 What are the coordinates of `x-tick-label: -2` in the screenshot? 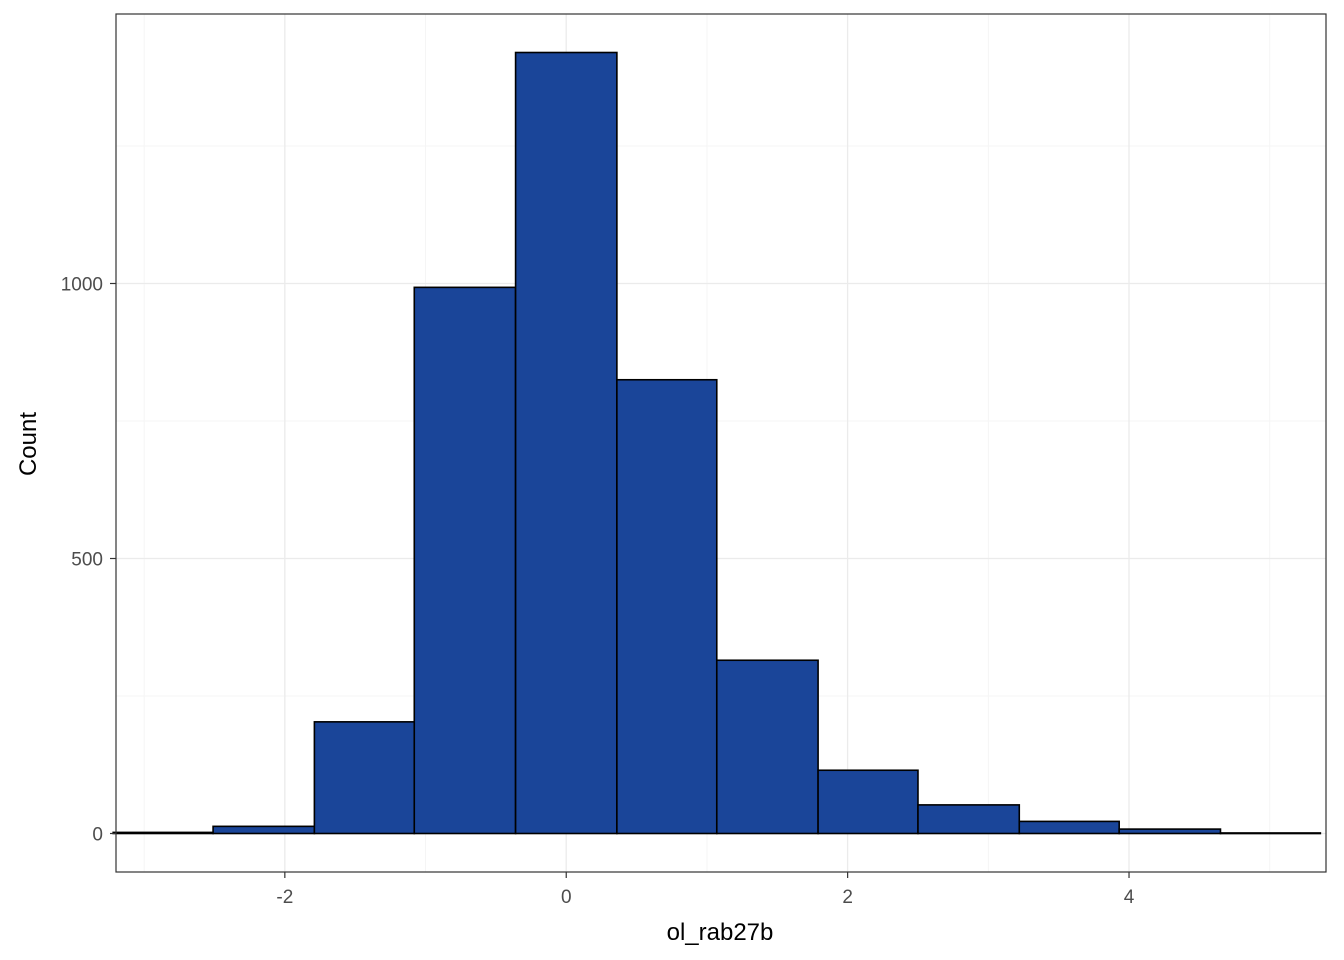 It's located at (284, 897).